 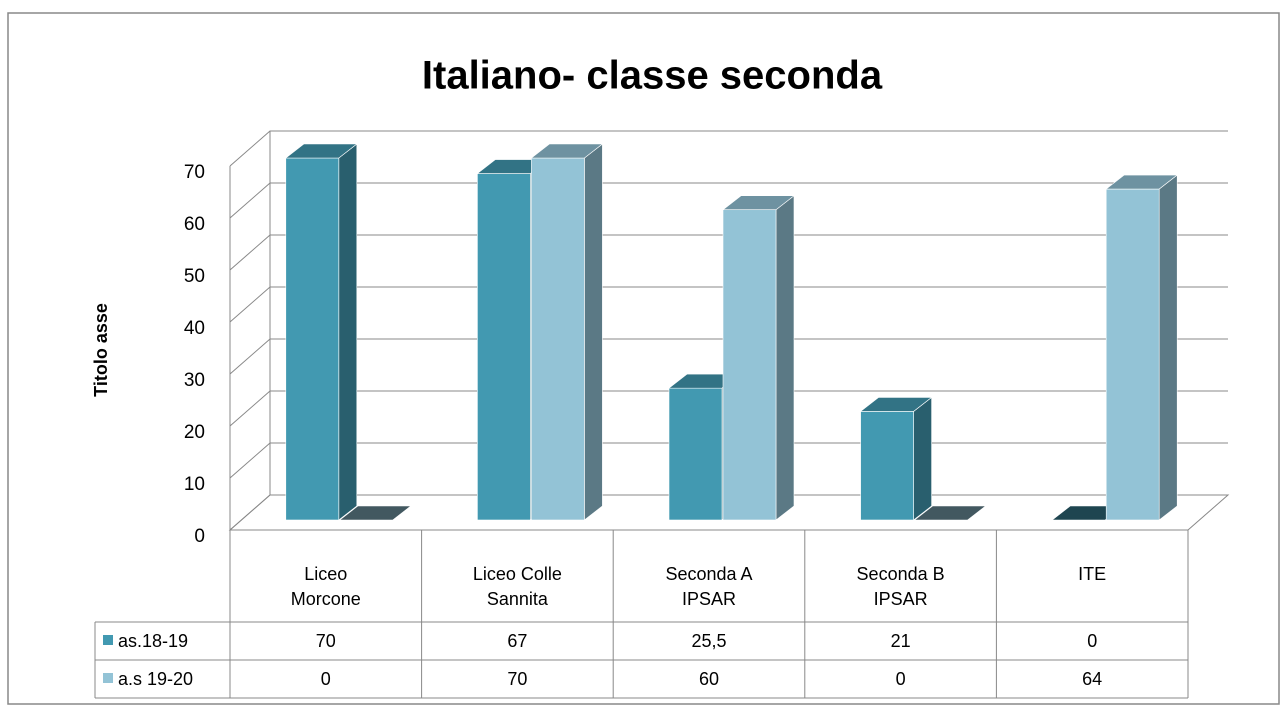 What do you see at coordinates (194, 328) in the screenshot?
I see `y-tick-label: 40` at bounding box center [194, 328].